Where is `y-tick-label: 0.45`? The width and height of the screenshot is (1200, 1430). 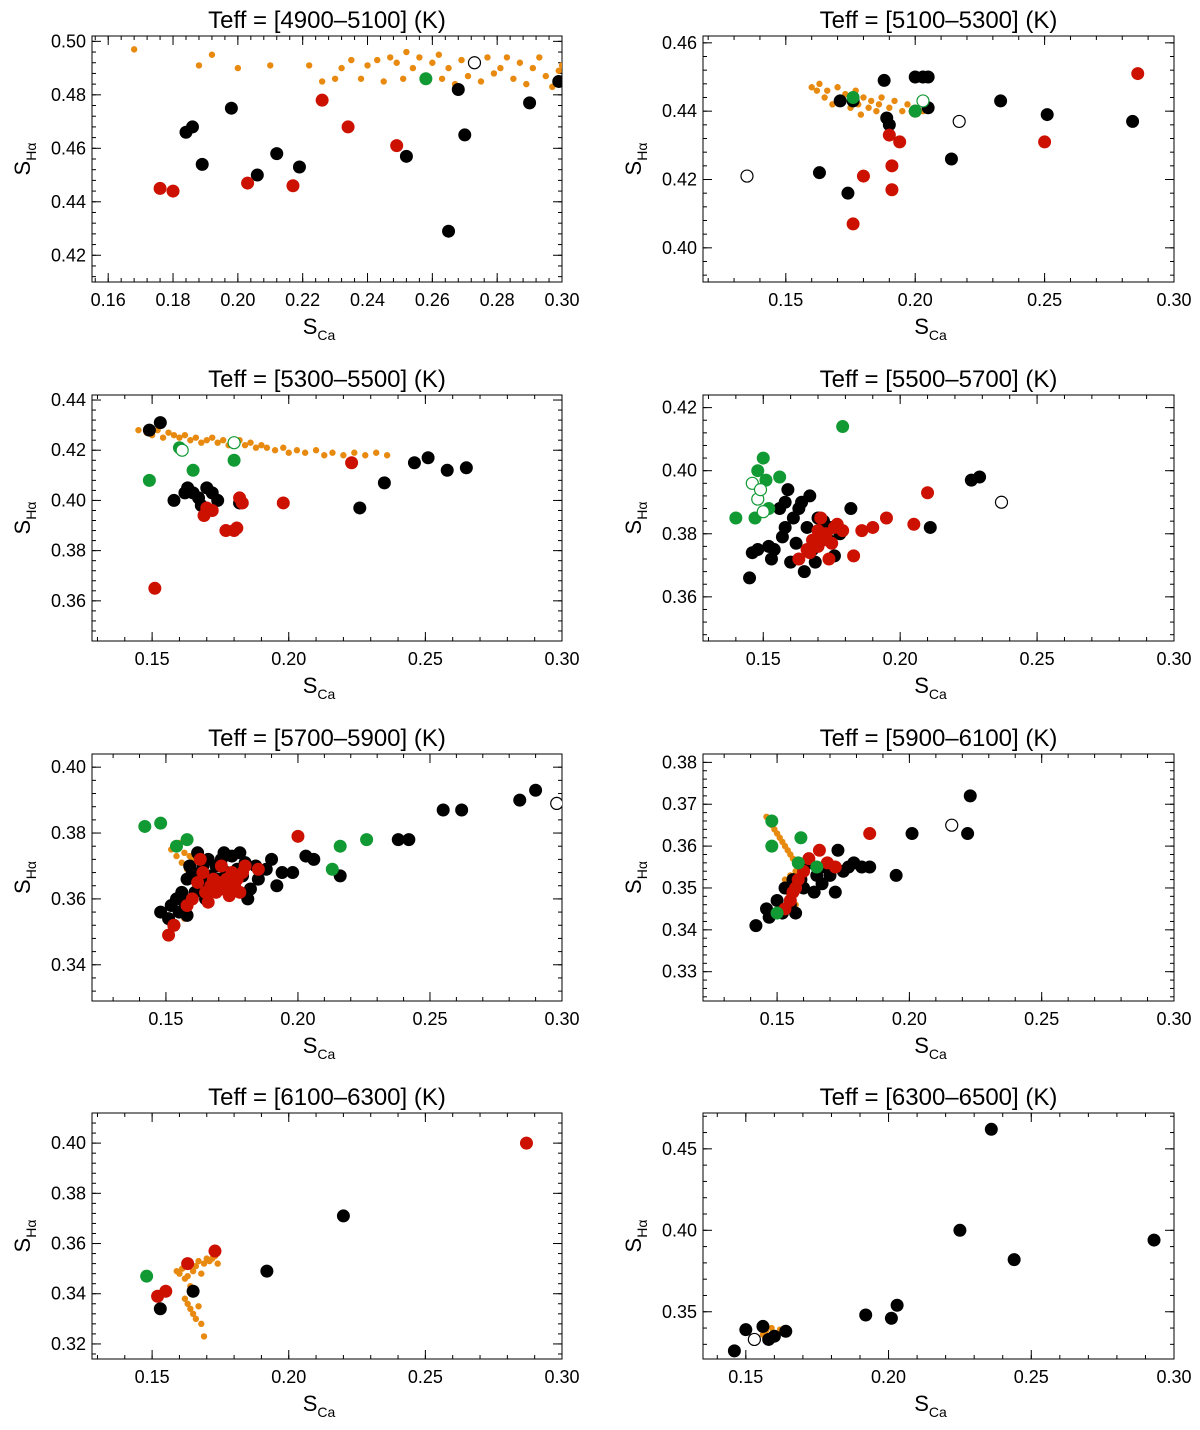 y-tick-label: 0.45 is located at coordinates (679, 1149).